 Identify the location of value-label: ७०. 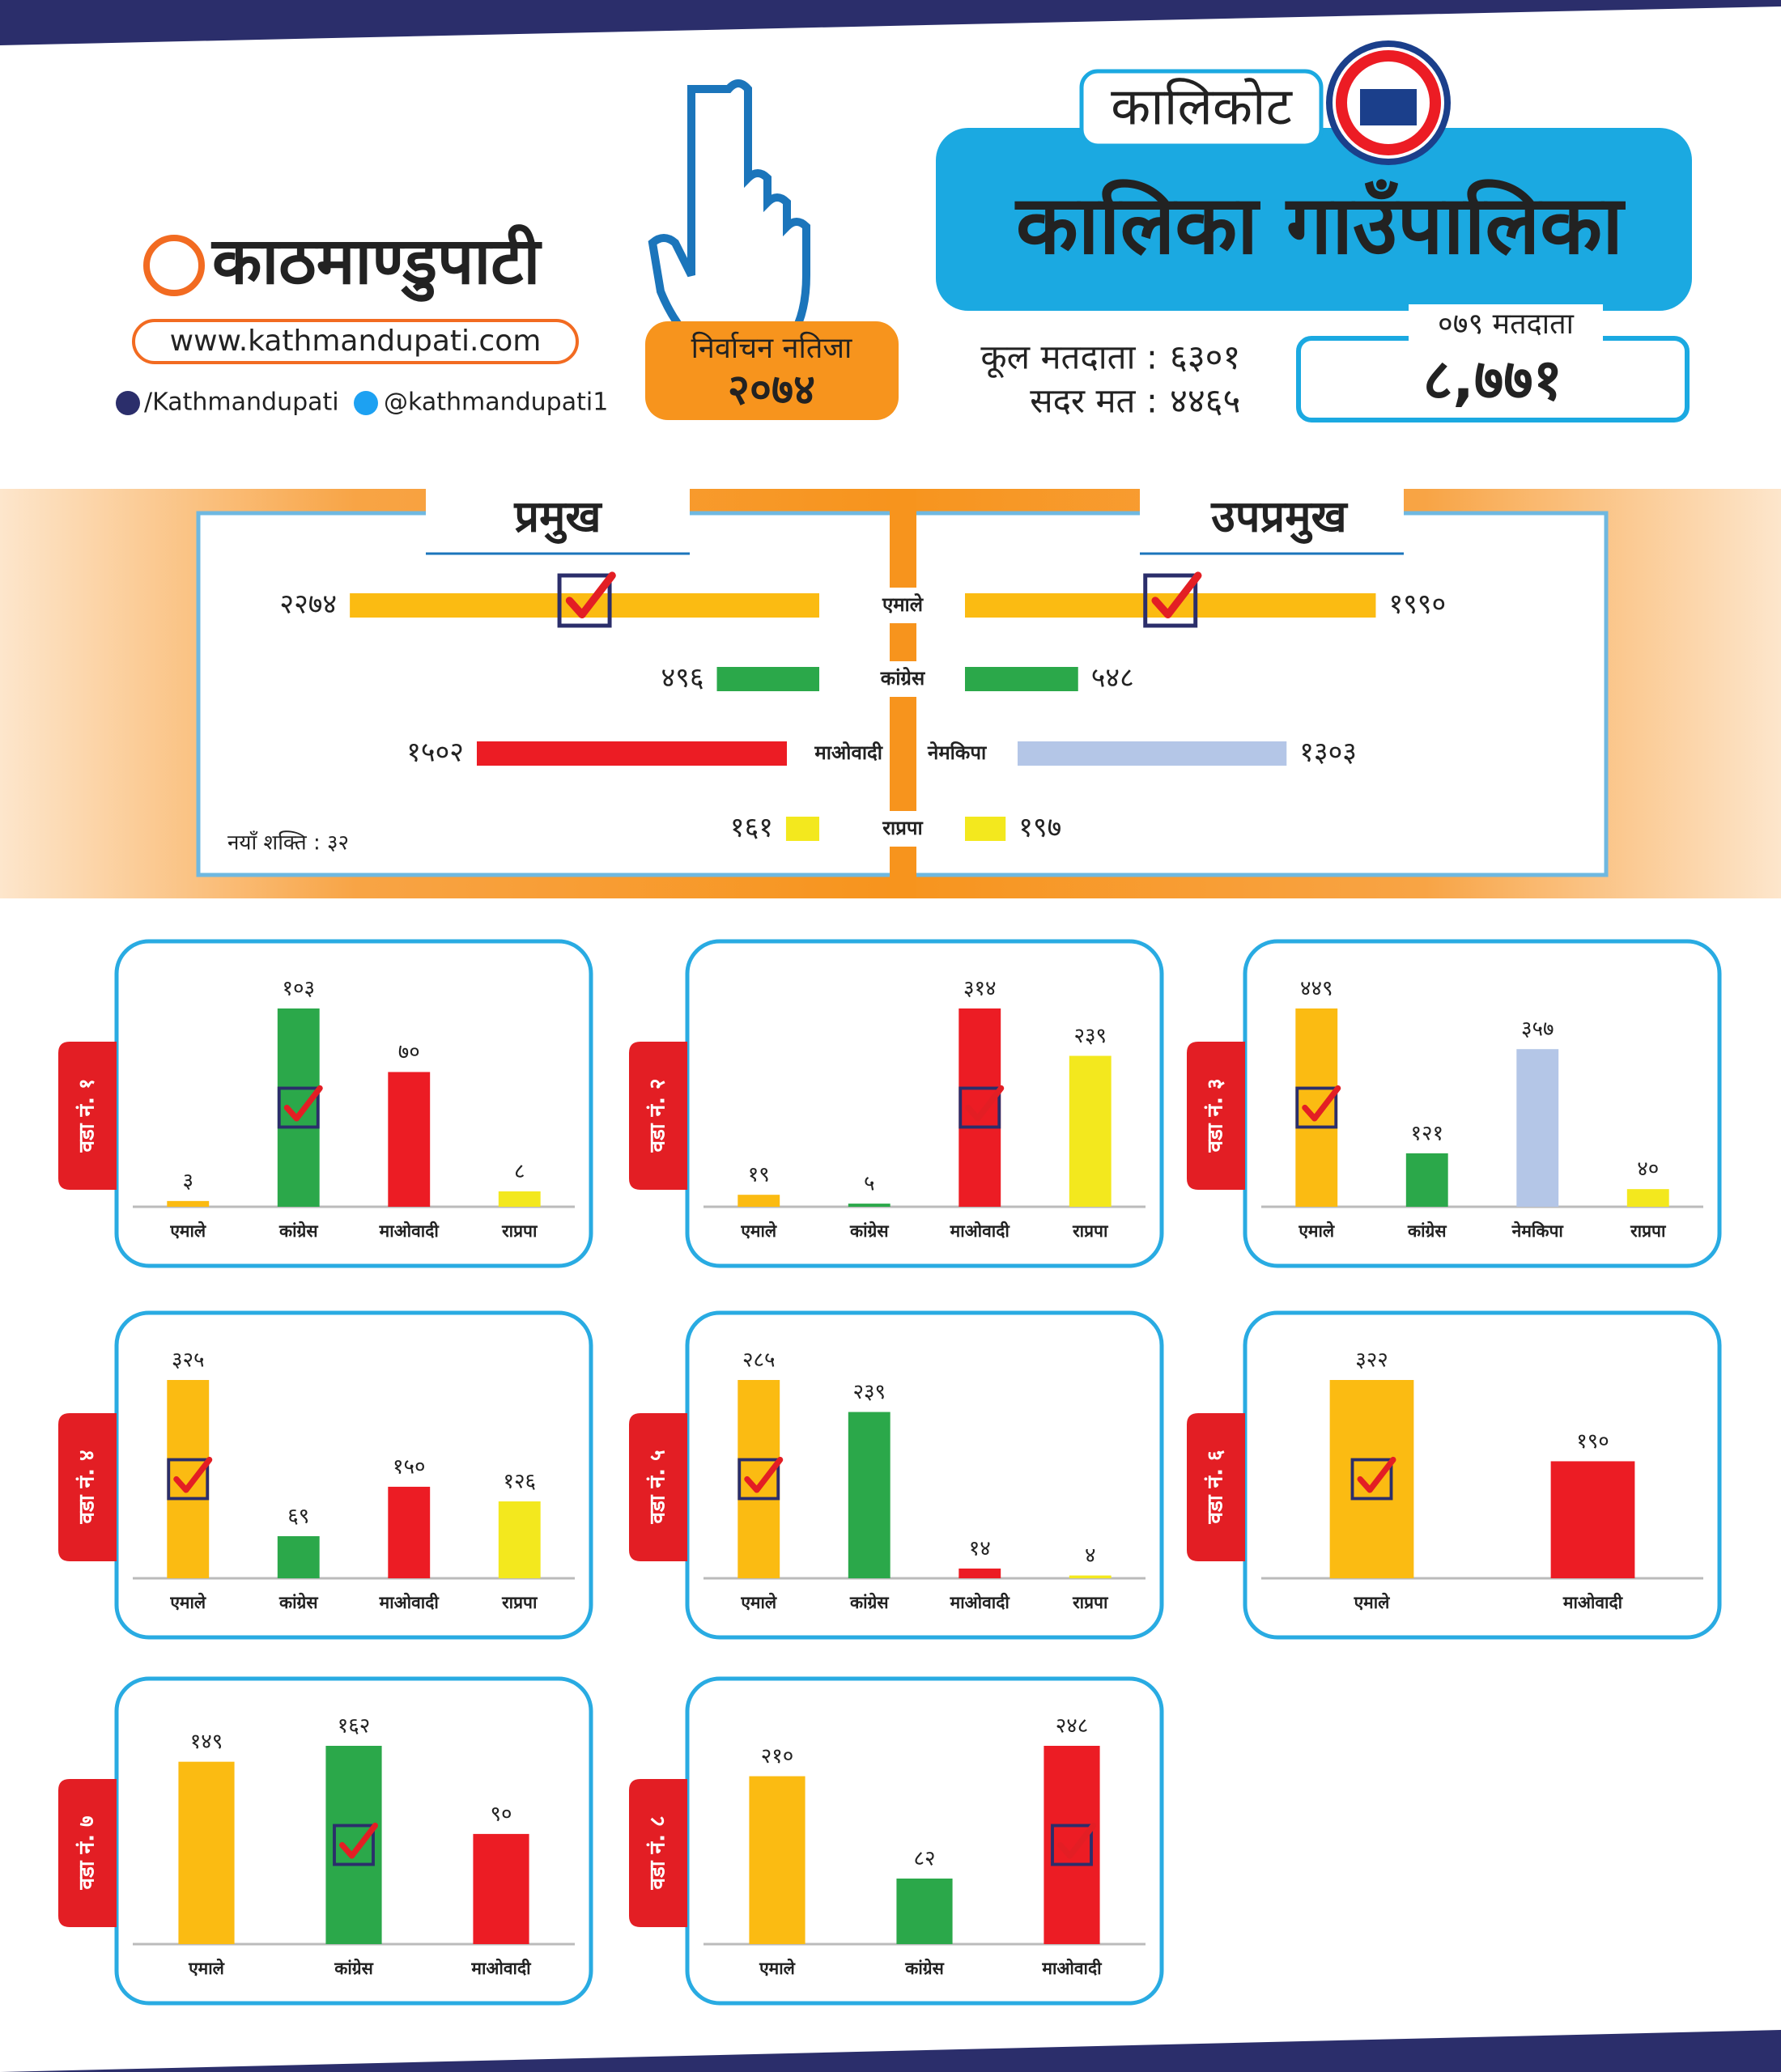
(409, 1052).